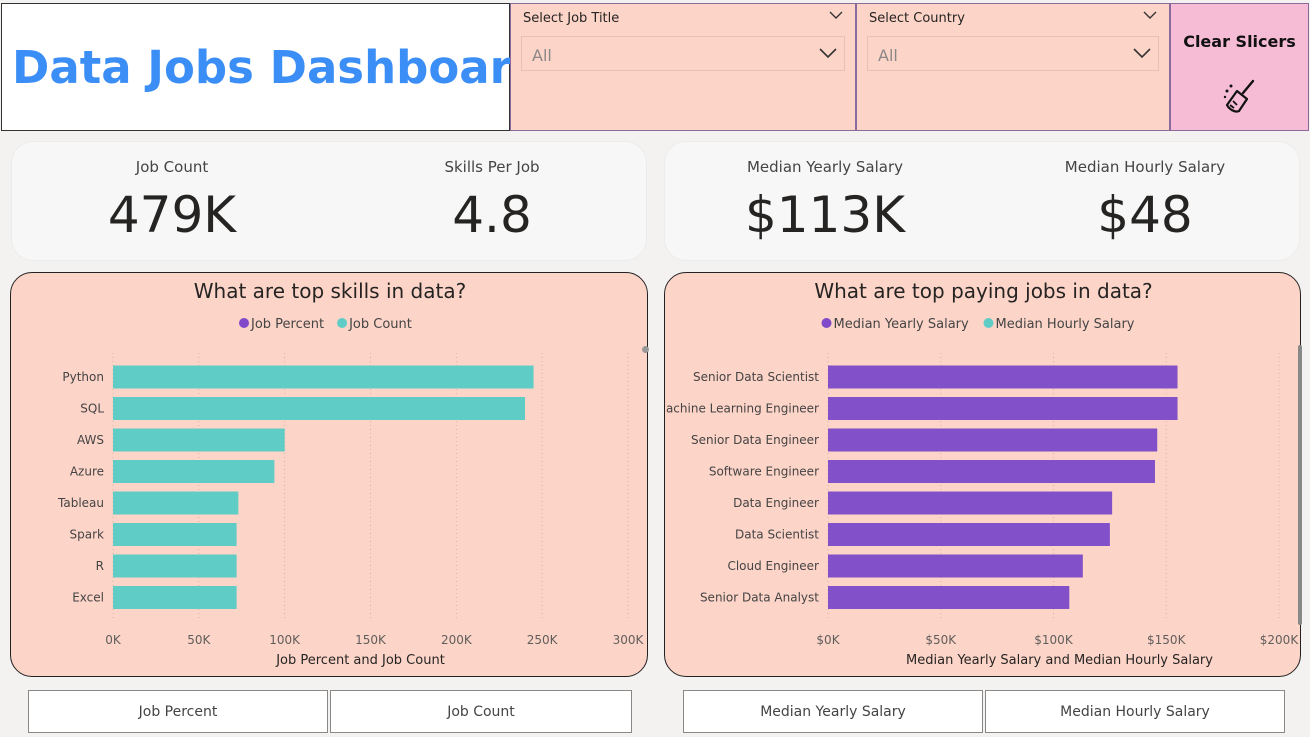  Describe the element at coordinates (492, 215) in the screenshot. I see `kpi-value: 4.8` at that location.